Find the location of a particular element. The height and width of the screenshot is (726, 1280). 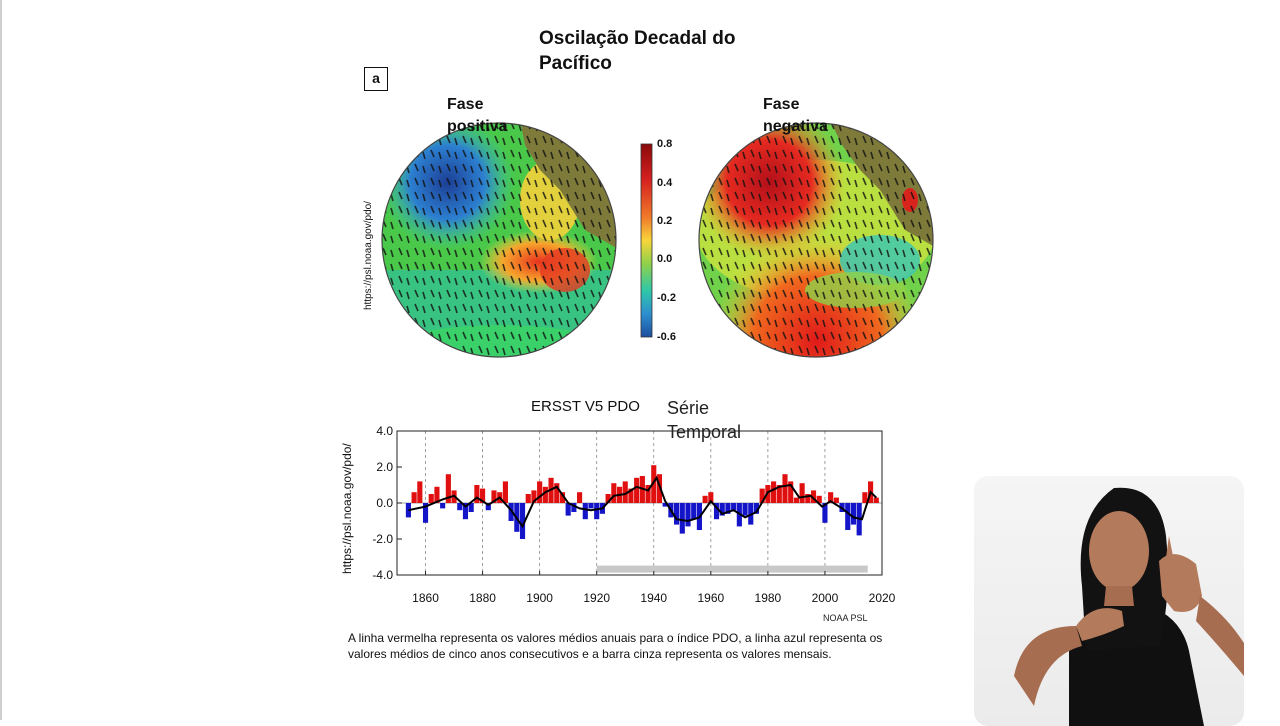

globe-positive-phase is located at coordinates (499, 240).